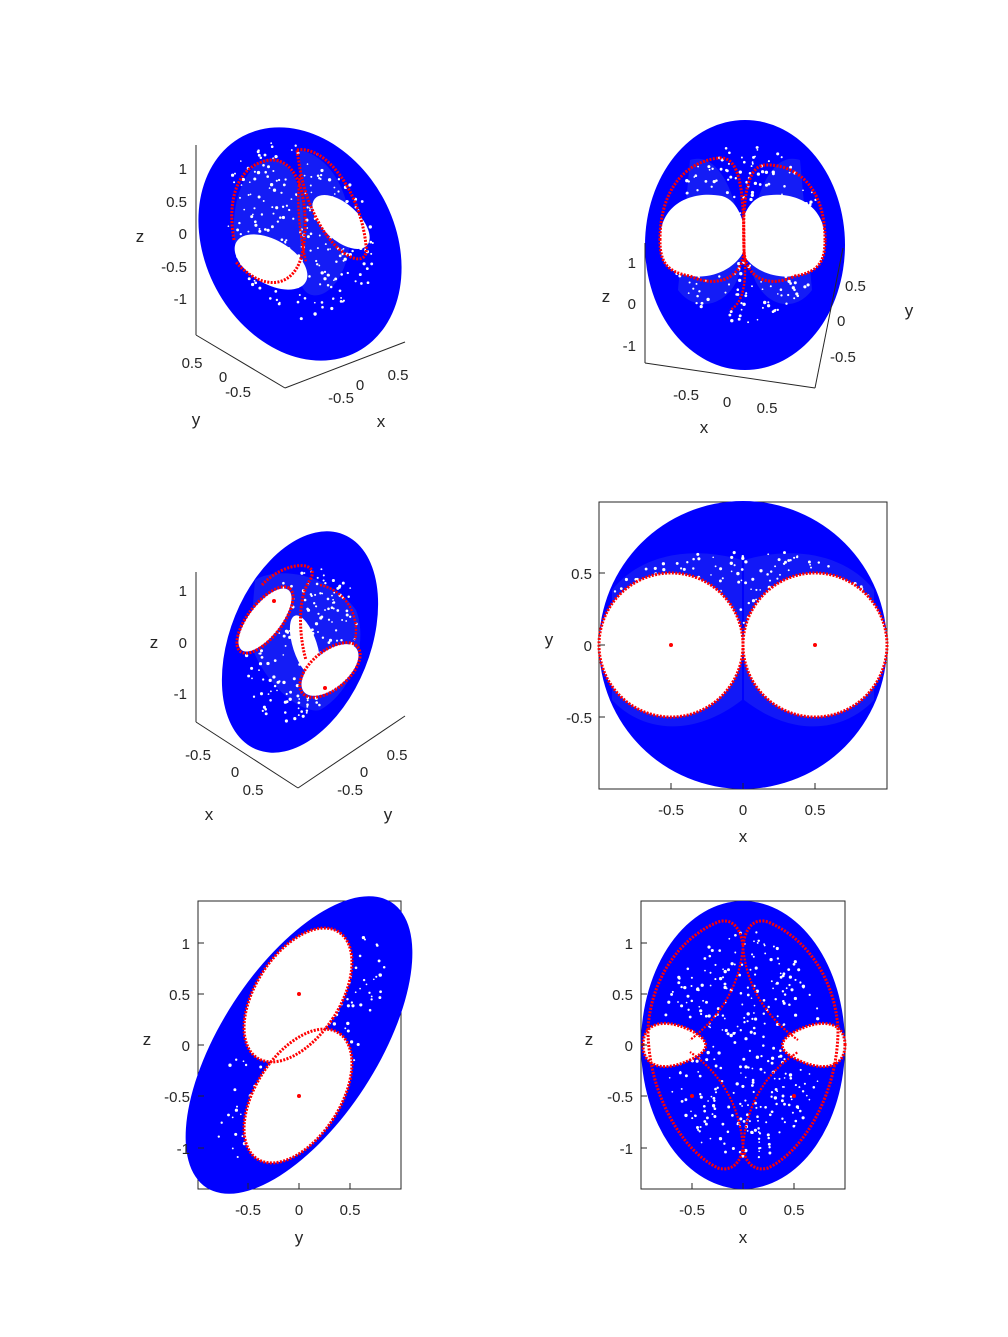 This screenshot has height=1337, width=1008. I want to click on panel-1-x-tick-label: 0.5, so click(398, 375).